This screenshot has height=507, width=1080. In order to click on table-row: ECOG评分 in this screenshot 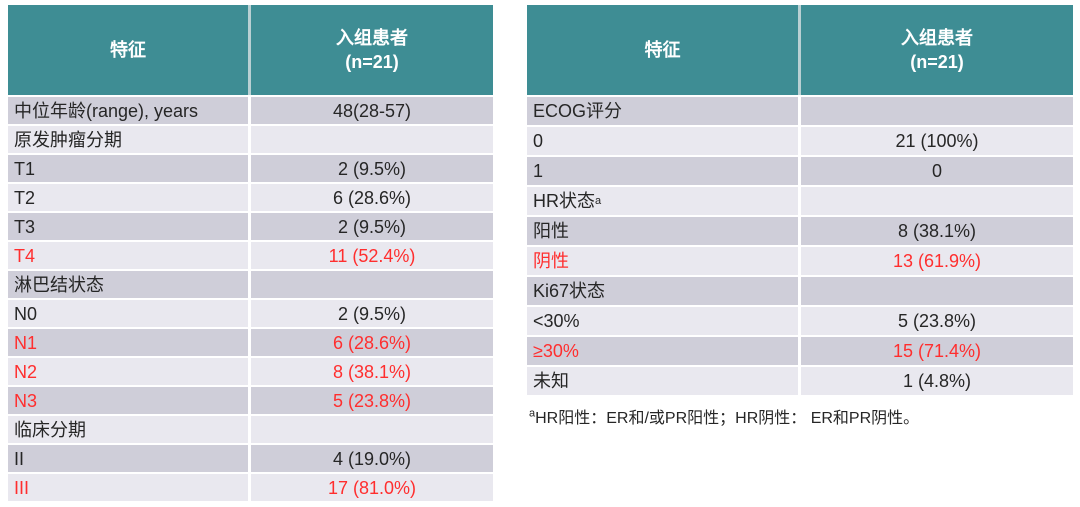, I will do `click(800, 111)`.